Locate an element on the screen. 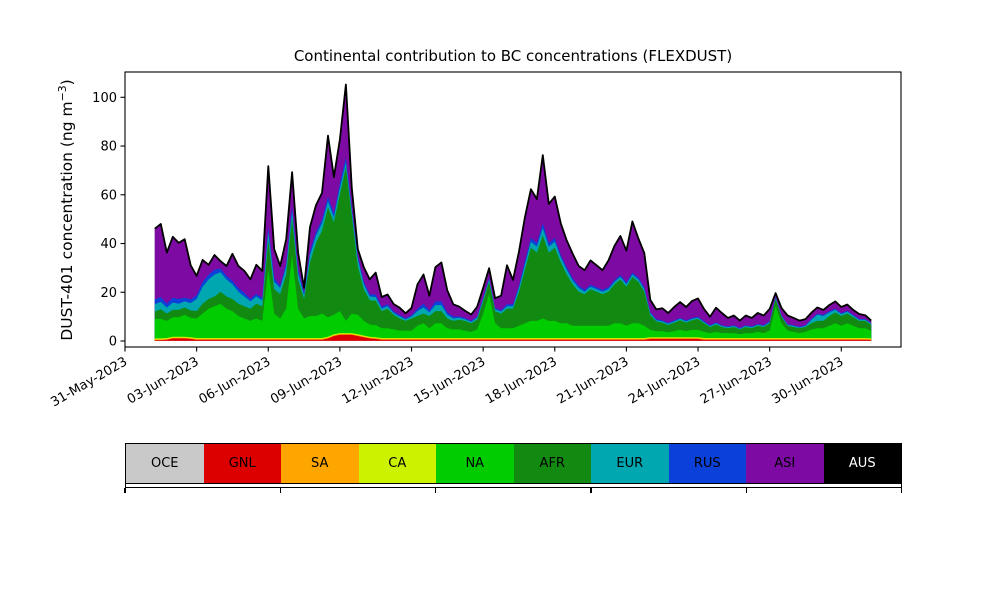 This screenshot has height=600, width=1000. y-axis-tick-label: 60 is located at coordinates (108, 195).